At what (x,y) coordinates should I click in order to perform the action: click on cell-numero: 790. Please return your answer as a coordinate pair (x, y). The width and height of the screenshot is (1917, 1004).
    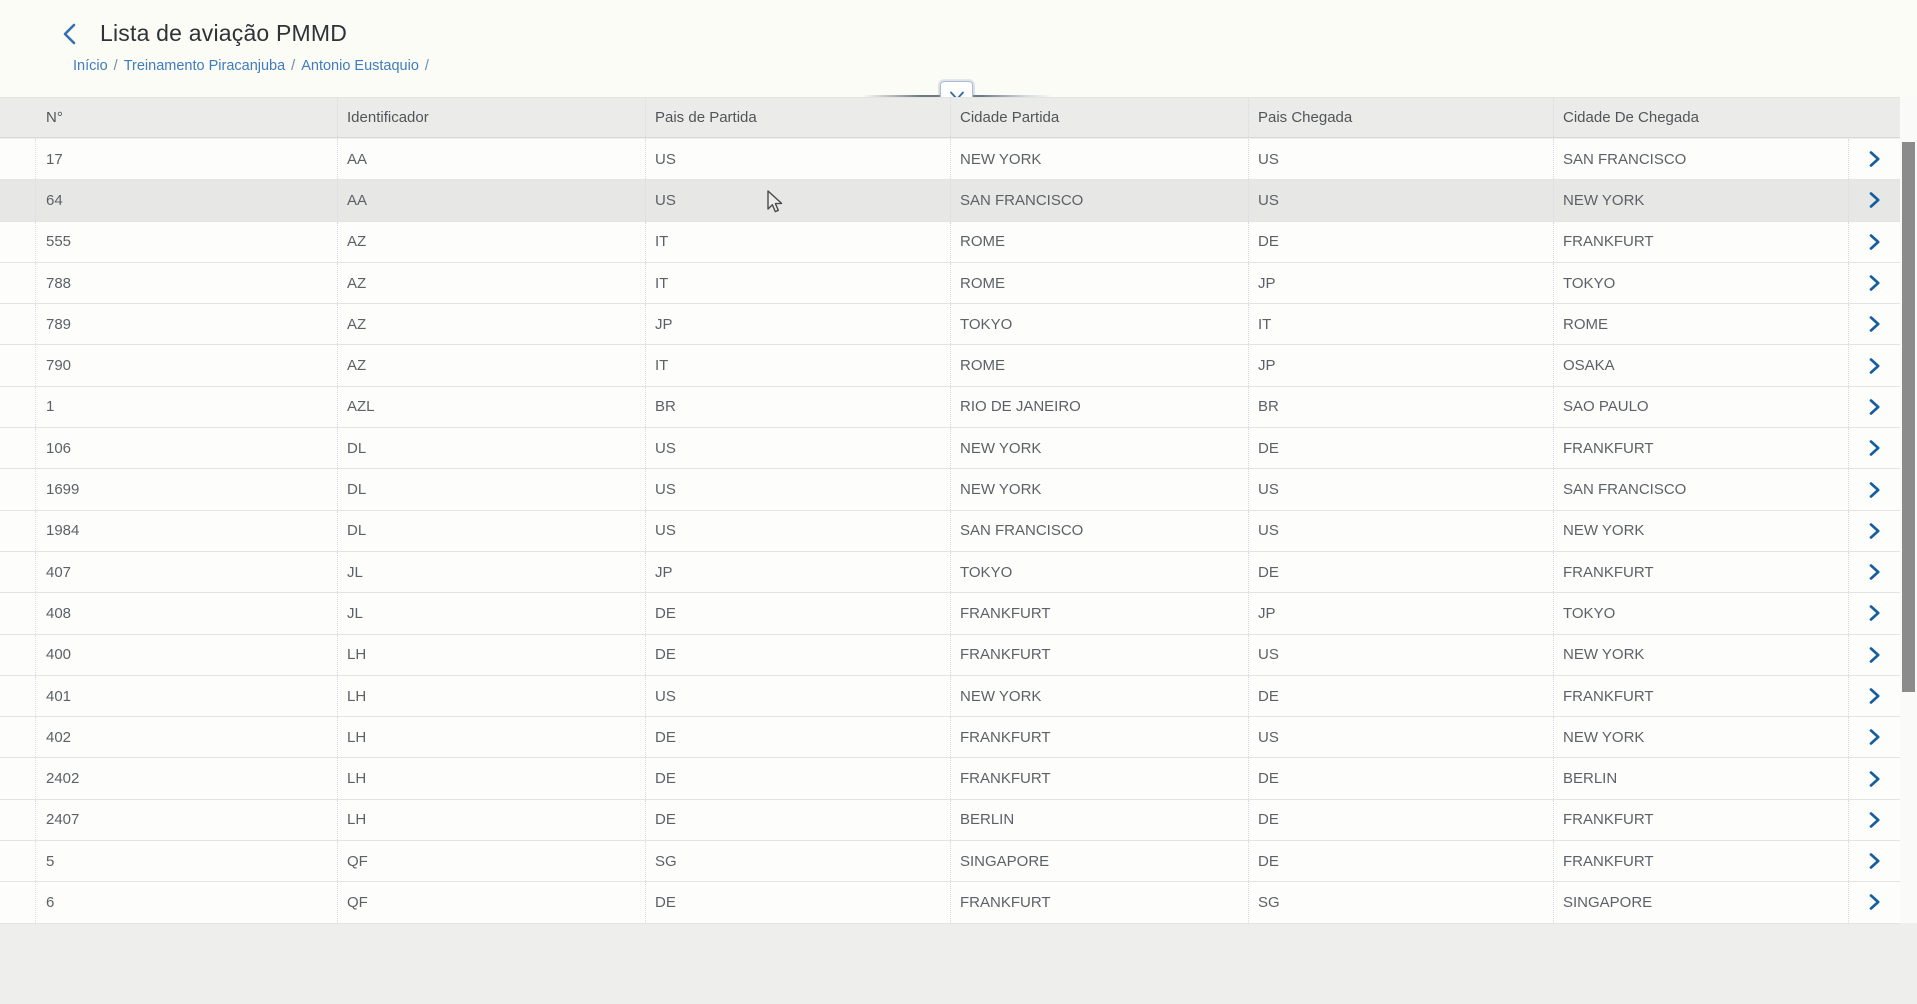
    Looking at the image, I should click on (59, 366).